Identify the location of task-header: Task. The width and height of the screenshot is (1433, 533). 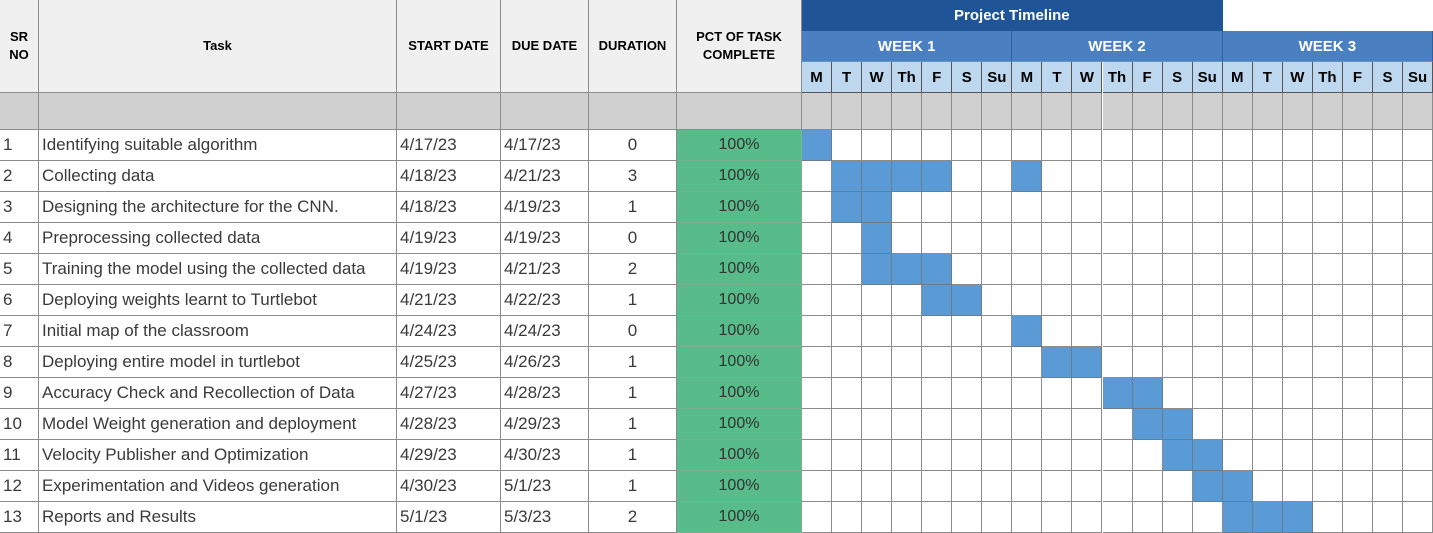
(218, 46).